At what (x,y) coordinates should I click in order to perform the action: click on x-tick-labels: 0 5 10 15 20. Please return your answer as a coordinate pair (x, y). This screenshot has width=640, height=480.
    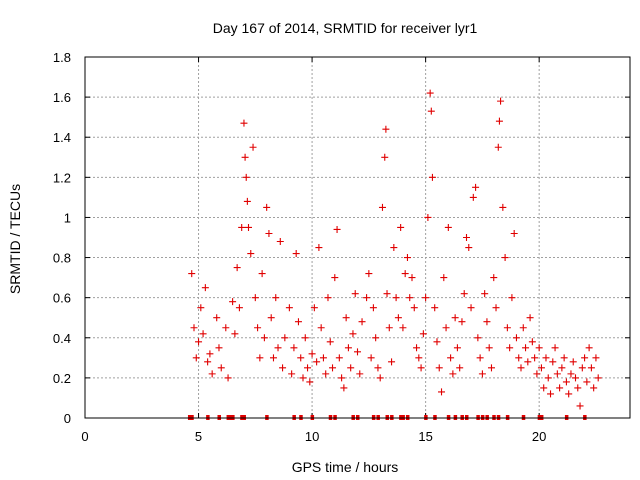
    Looking at the image, I should click on (313, 436).